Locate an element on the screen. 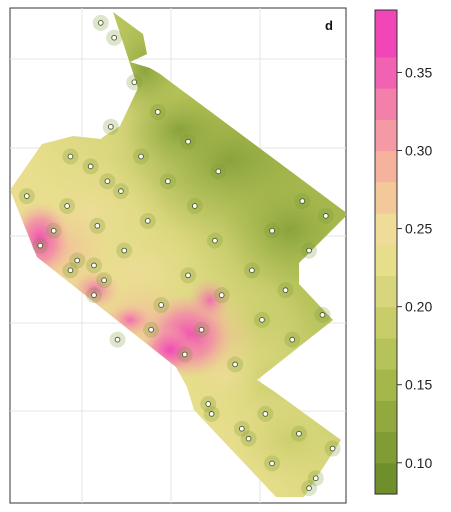 This screenshot has height=512, width=451. panel-label: d is located at coordinates (329, 25).